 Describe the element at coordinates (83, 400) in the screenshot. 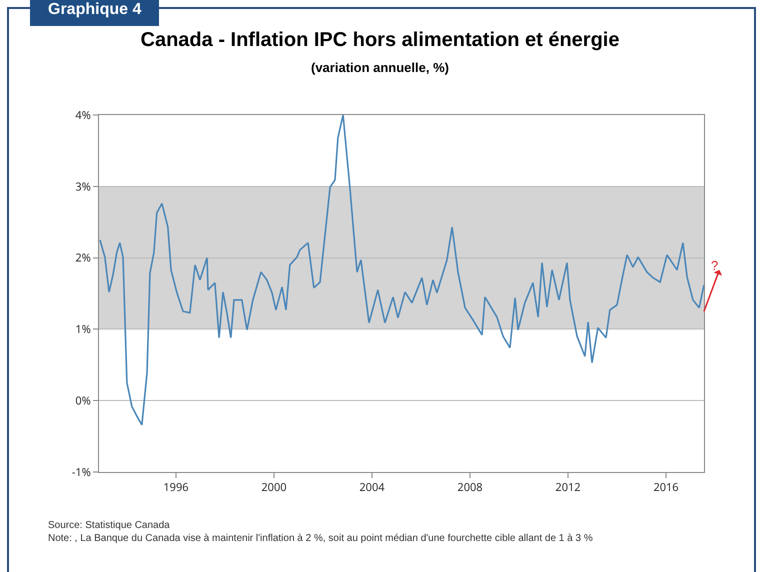

I see `y-tick-label: 0%` at that location.